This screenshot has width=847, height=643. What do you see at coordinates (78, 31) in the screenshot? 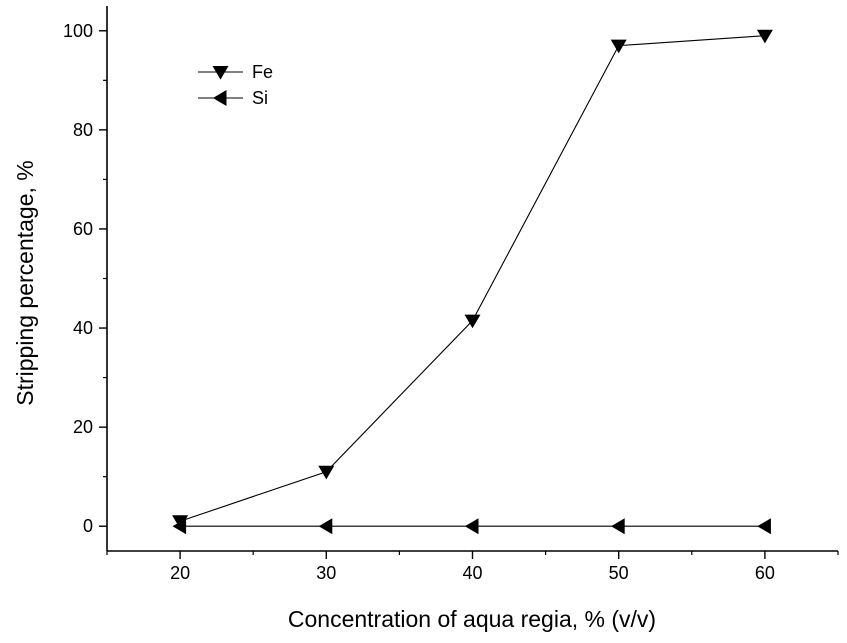
I see `y-tick-label: 100` at bounding box center [78, 31].